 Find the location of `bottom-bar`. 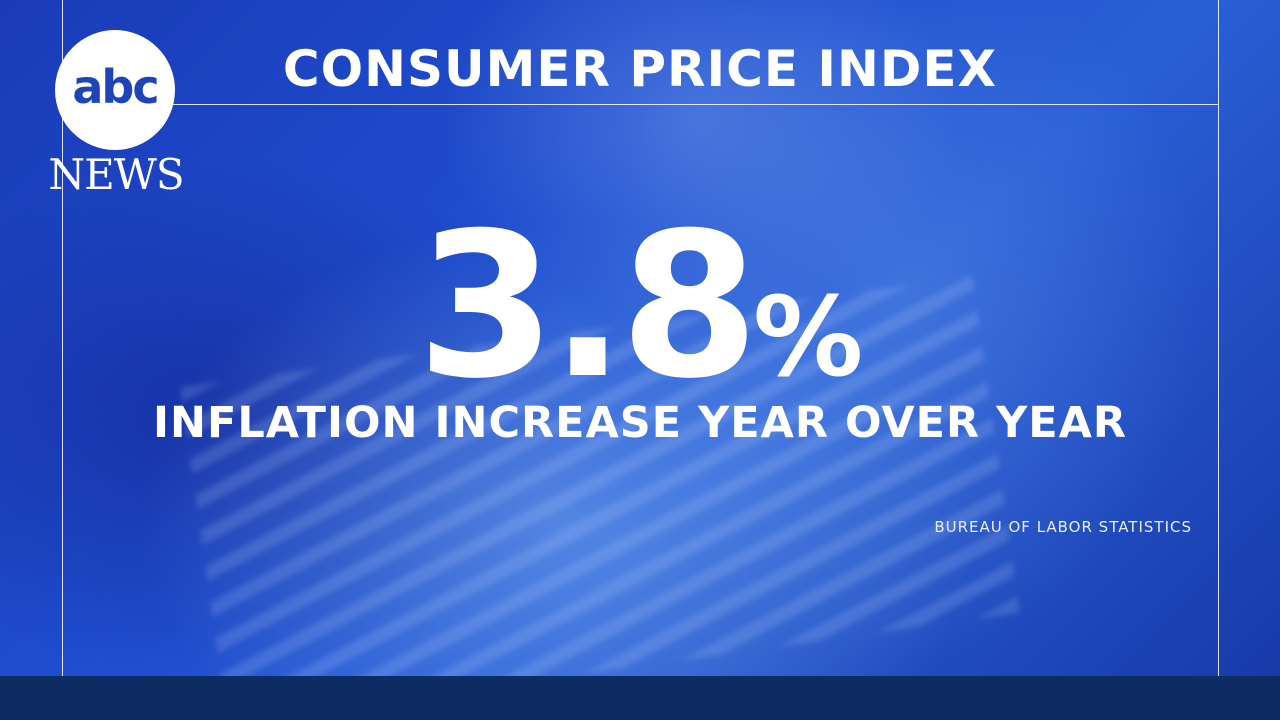

bottom-bar is located at coordinates (640, 698).